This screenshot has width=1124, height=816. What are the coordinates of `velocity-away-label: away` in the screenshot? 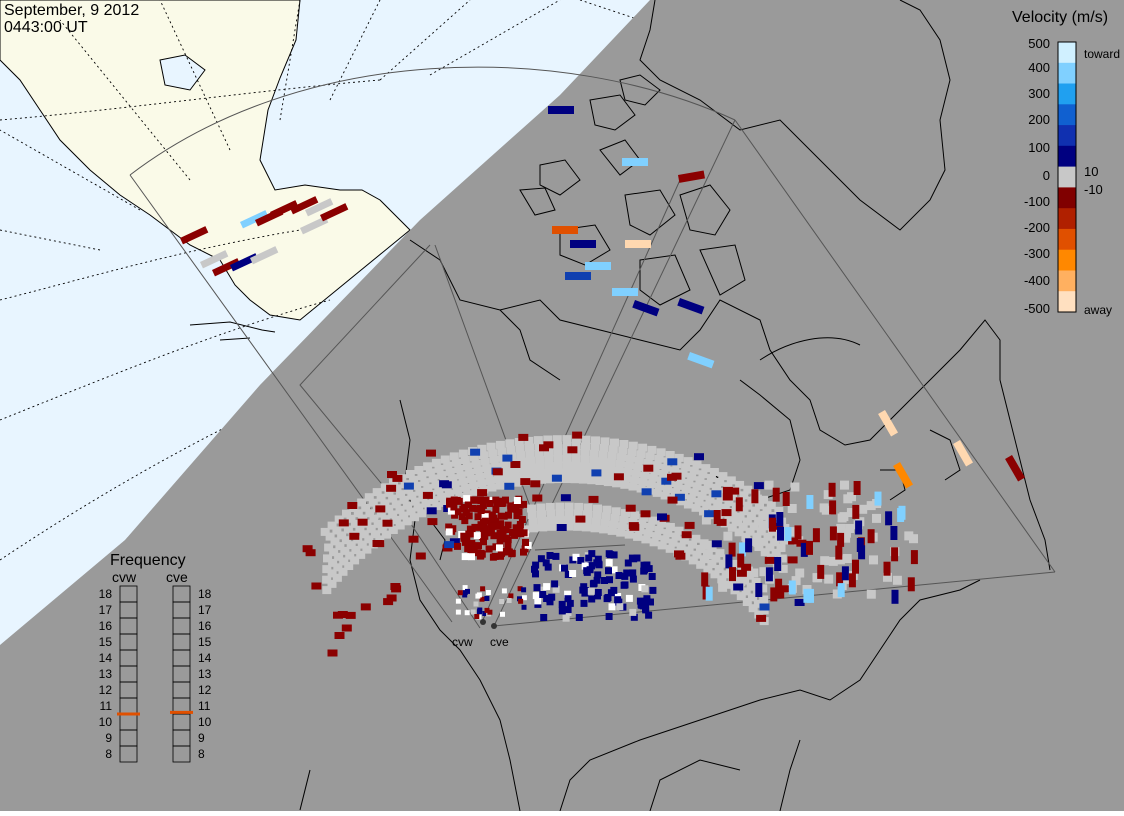 It's located at (1098, 310).